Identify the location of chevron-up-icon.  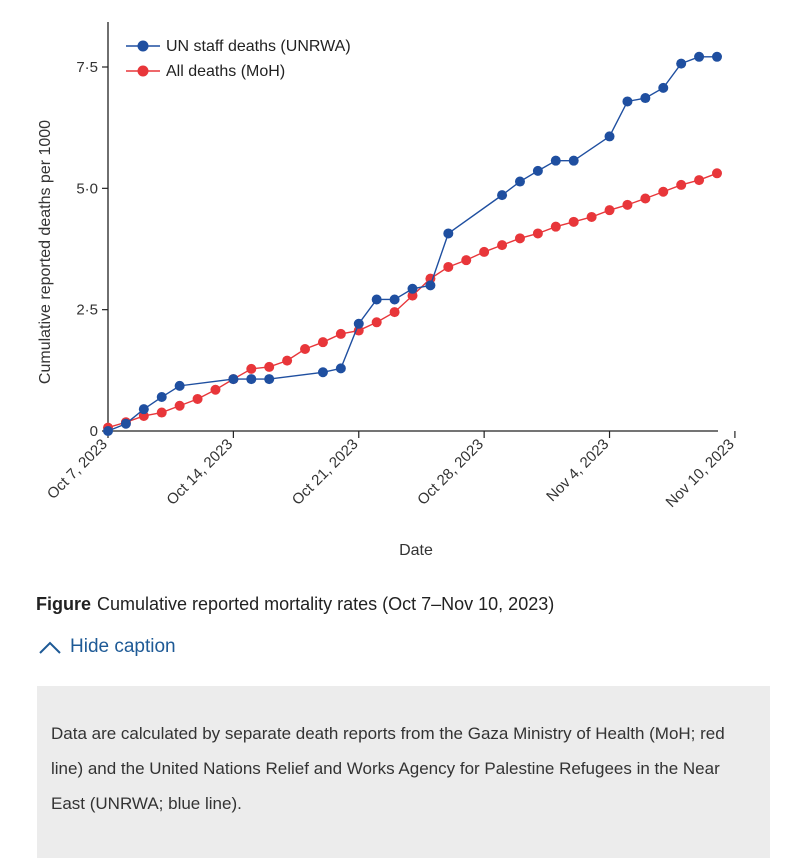
(50, 647).